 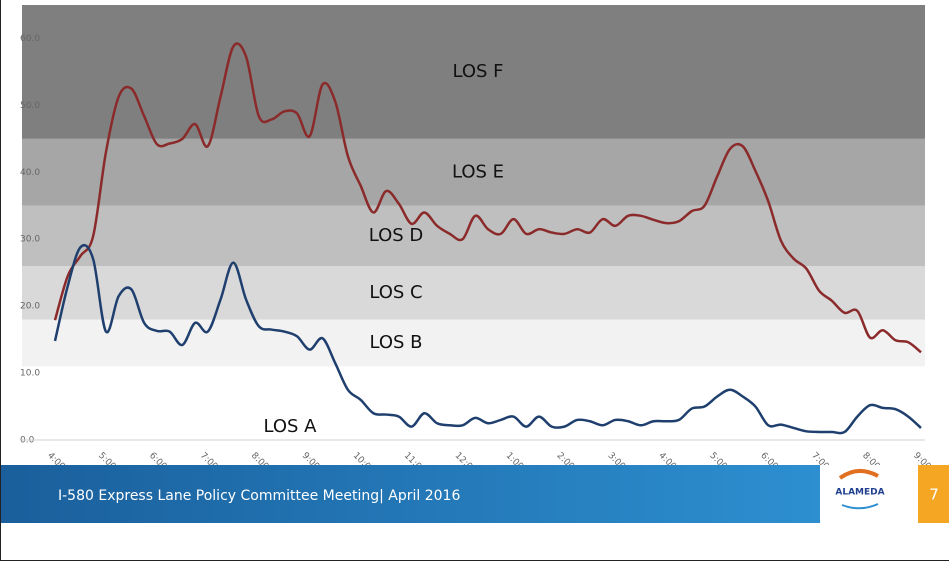 What do you see at coordinates (395, 292) in the screenshot?
I see `band-label: LOS C` at bounding box center [395, 292].